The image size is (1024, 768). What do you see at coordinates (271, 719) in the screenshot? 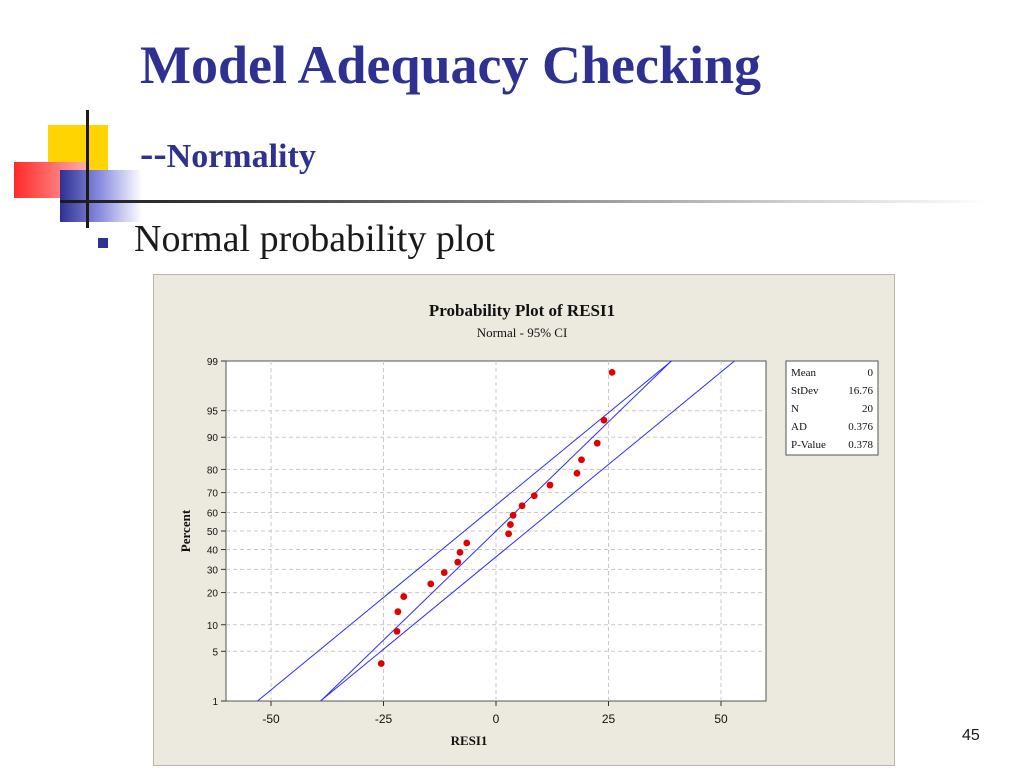
I see `x-tick-label: -50` at bounding box center [271, 719].